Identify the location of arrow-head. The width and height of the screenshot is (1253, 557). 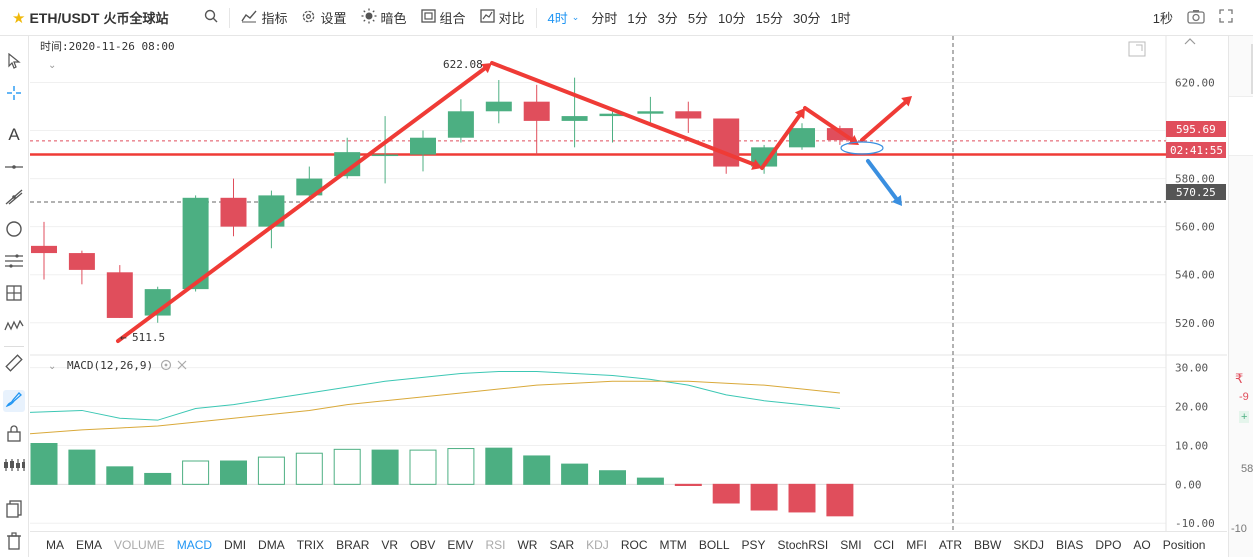
(799, 113).